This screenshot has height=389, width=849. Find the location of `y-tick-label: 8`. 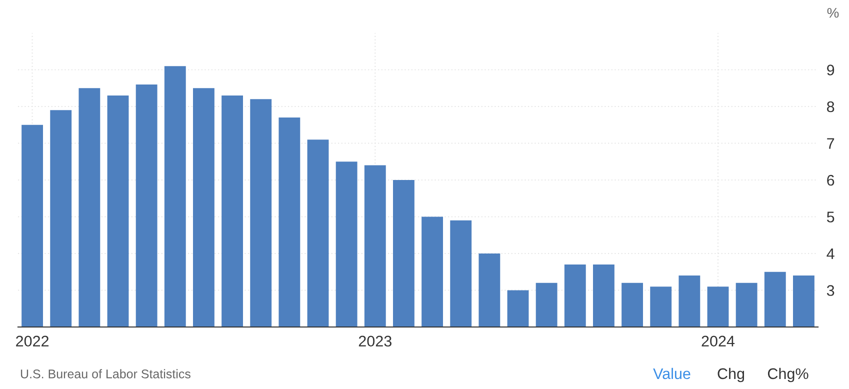

y-tick-label: 8 is located at coordinates (830, 106).